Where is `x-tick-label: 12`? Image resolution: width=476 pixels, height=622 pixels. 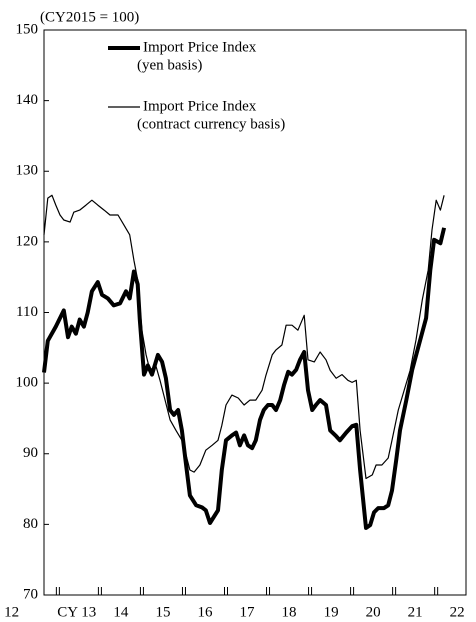
x-tick-label: 12 is located at coordinates (11, 612).